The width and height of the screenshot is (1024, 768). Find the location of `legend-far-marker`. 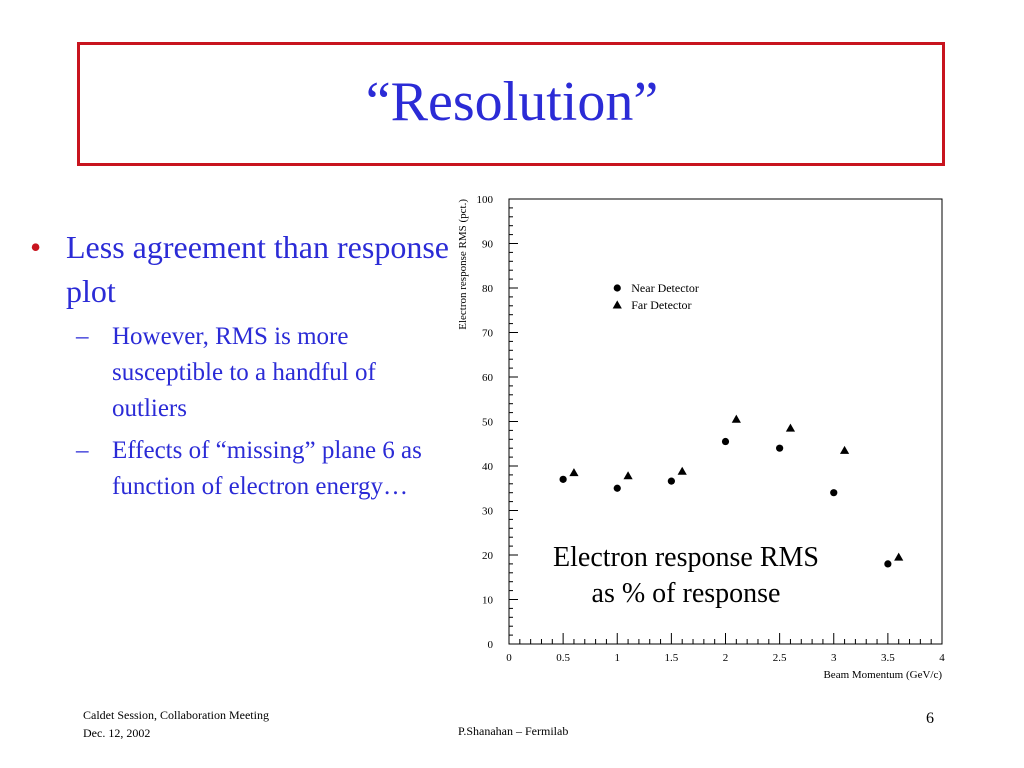

legend-far-marker is located at coordinates (617, 304).